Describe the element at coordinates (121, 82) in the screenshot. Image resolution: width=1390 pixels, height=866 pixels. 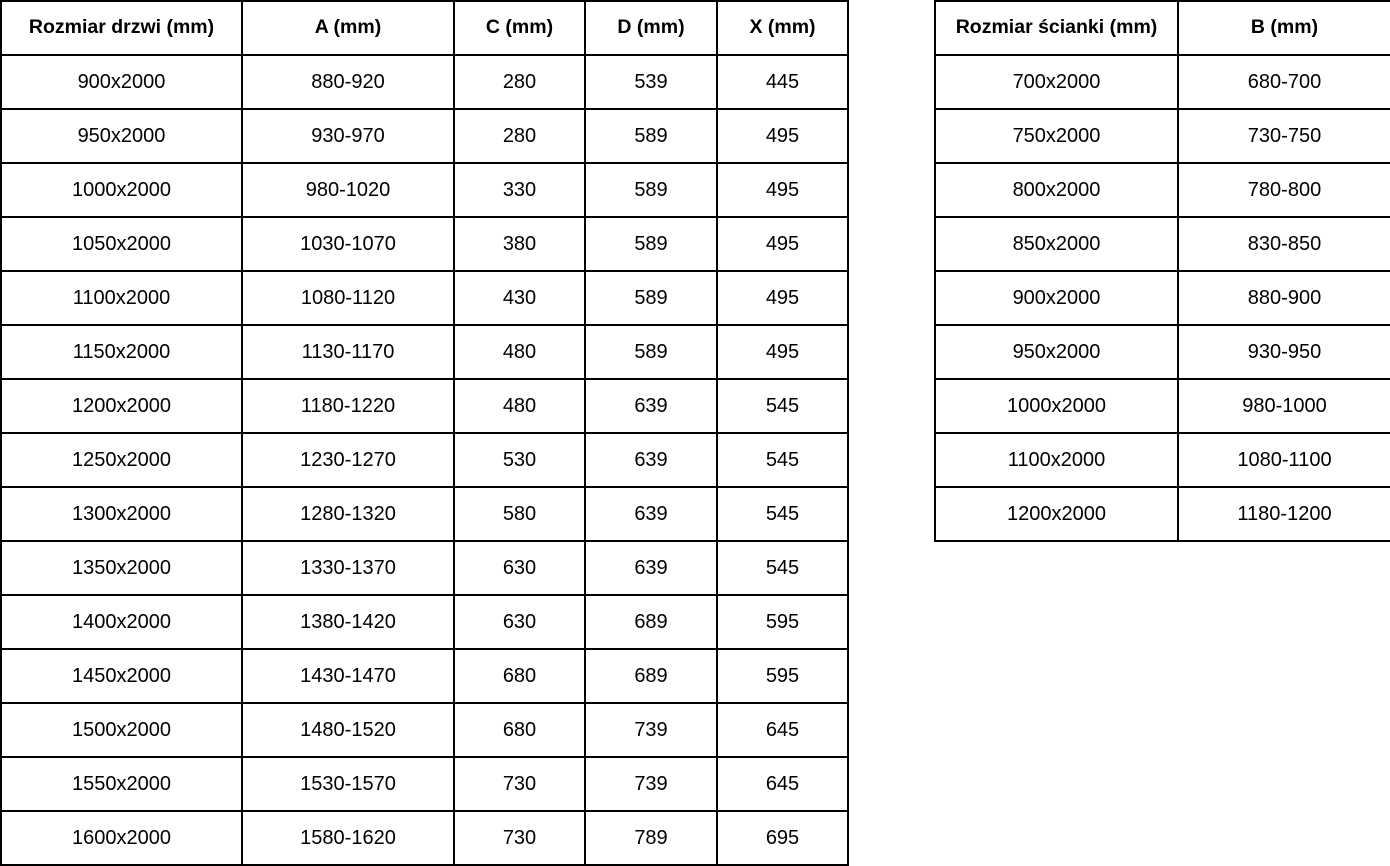
I see `doors-cell-0: 900x2000` at that location.